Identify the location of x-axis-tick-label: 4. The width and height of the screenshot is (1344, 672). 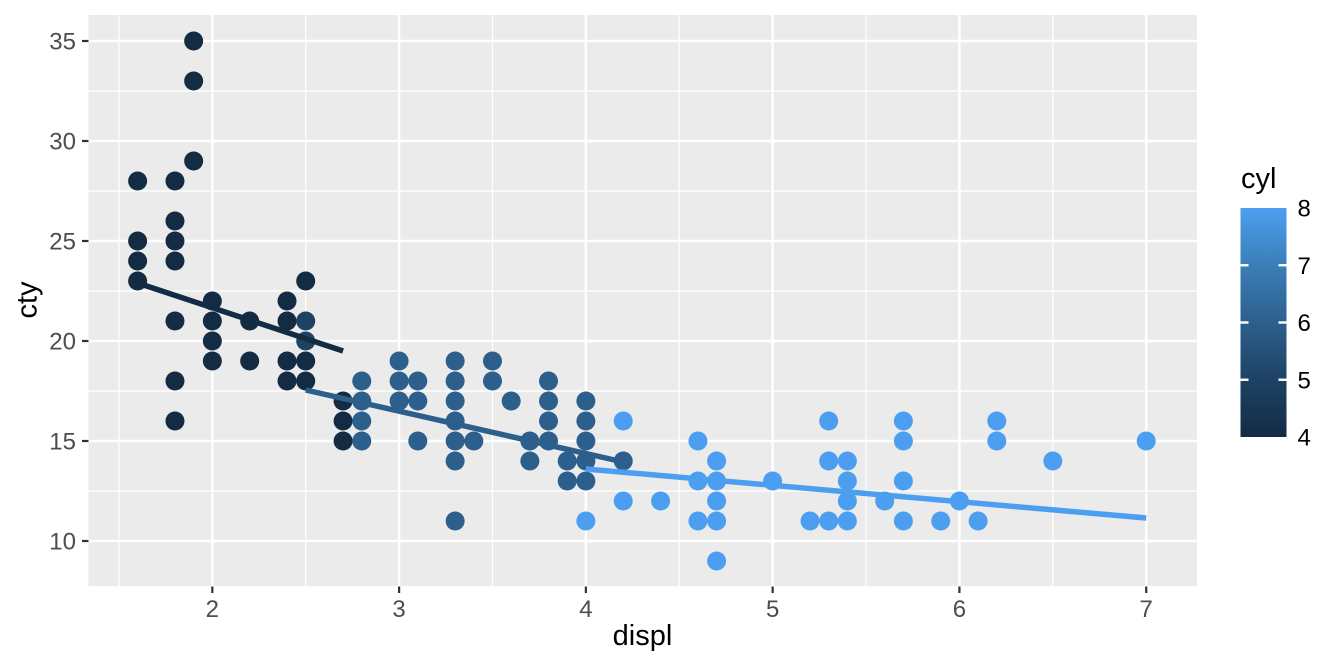
(585, 609).